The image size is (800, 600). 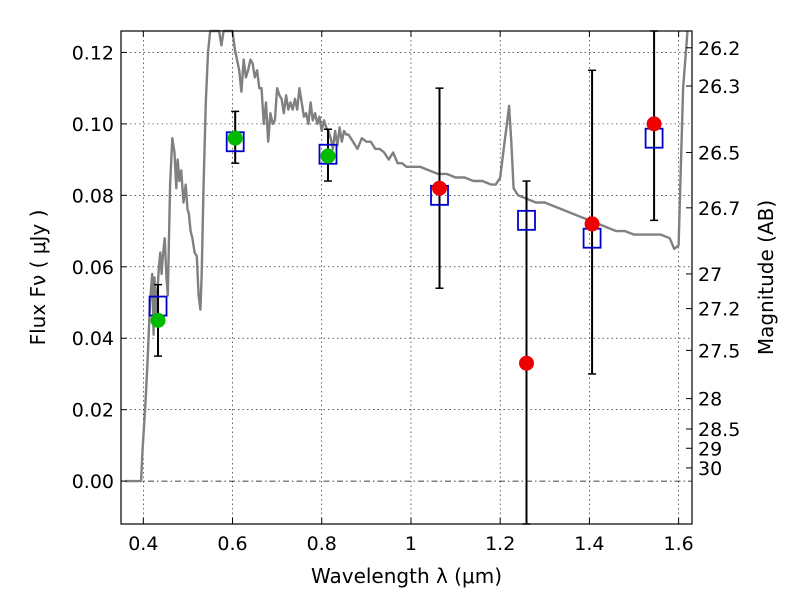 I want to click on y-tick-label: 0.04, so click(x=93, y=339).